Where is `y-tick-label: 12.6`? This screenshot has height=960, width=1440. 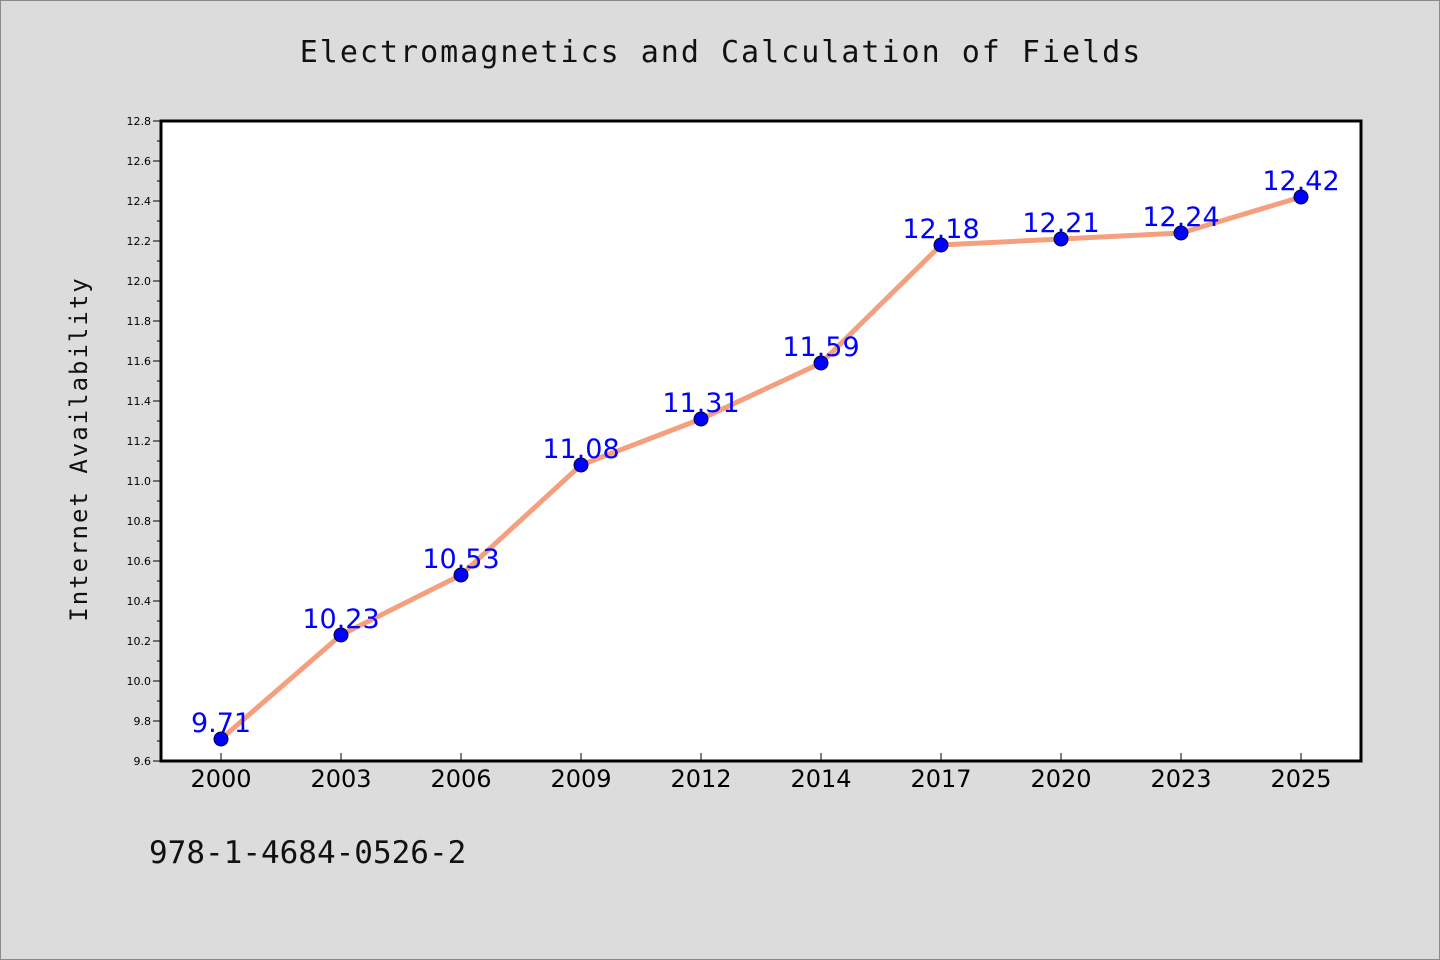 y-tick-label: 12.6 is located at coordinates (139, 161).